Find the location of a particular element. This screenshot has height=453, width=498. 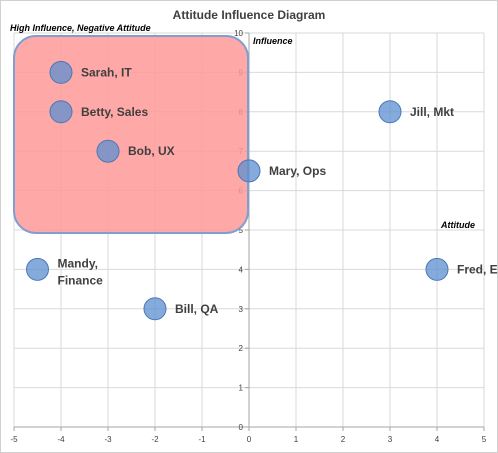

y-tick-label: 2 is located at coordinates (241, 348).